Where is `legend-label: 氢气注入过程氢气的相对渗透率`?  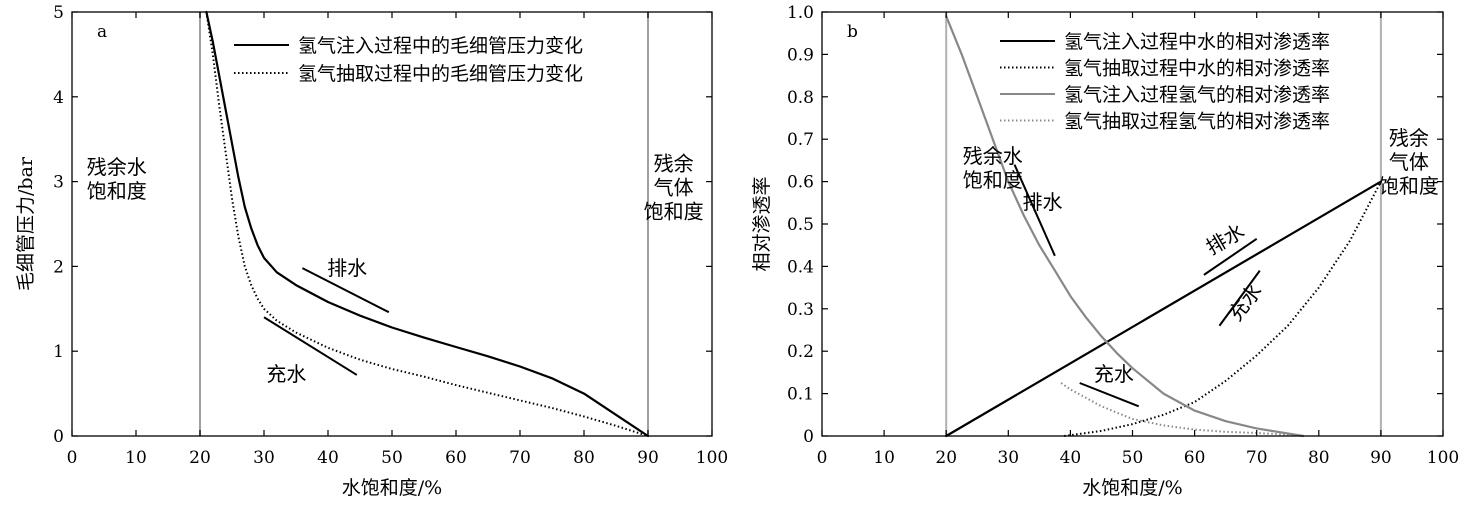 legend-label: 氢气注入过程氢气的相对渗透率 is located at coordinates (1197, 95).